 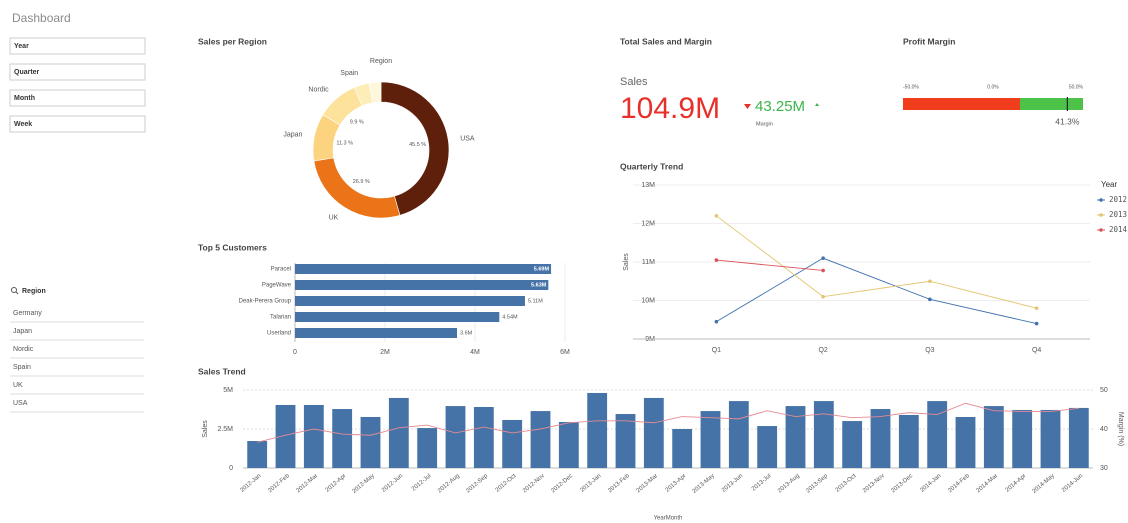 What do you see at coordinates (789, 483) in the screenshot?
I see `x-tick-label: 2013-Aug` at bounding box center [789, 483].